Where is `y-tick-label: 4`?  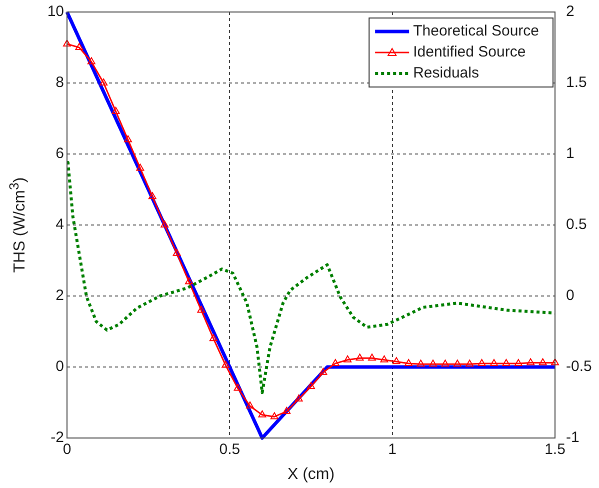 y-tick-label: 4 is located at coordinates (60, 225).